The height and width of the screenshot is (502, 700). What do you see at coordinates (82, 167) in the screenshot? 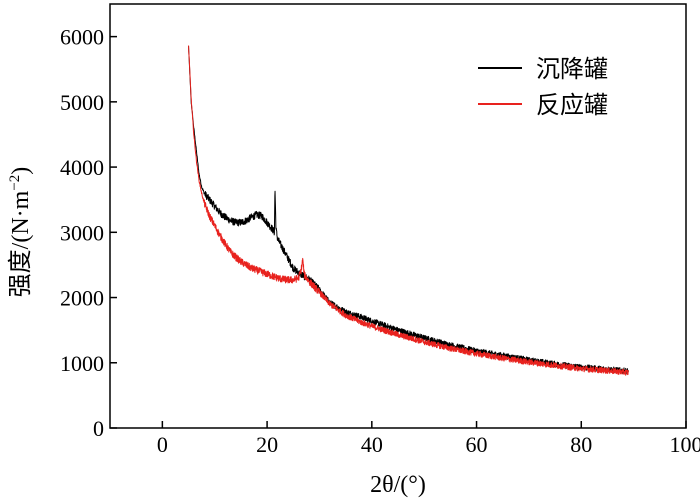
I see `y-tick-label-4000: 4000` at bounding box center [82, 167].